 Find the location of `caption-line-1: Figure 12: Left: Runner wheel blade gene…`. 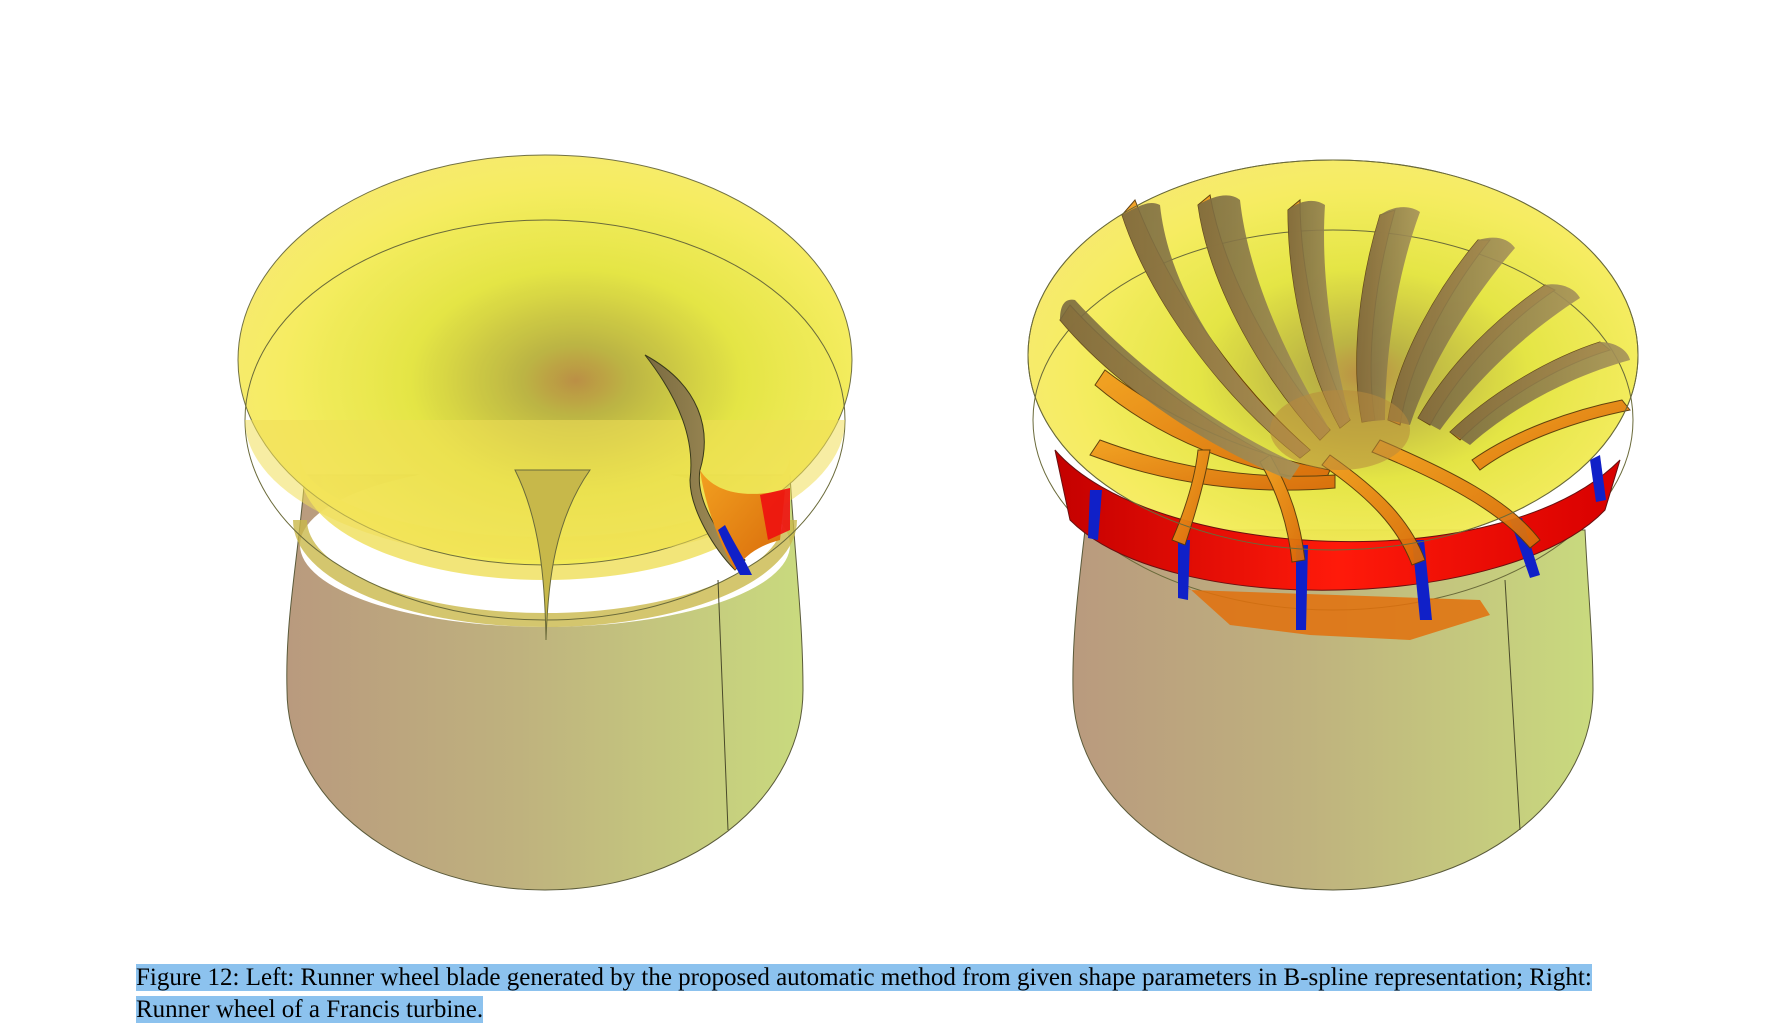

caption-line-1: Figure 12: Left: Runner wheel blade gene… is located at coordinates (864, 977).